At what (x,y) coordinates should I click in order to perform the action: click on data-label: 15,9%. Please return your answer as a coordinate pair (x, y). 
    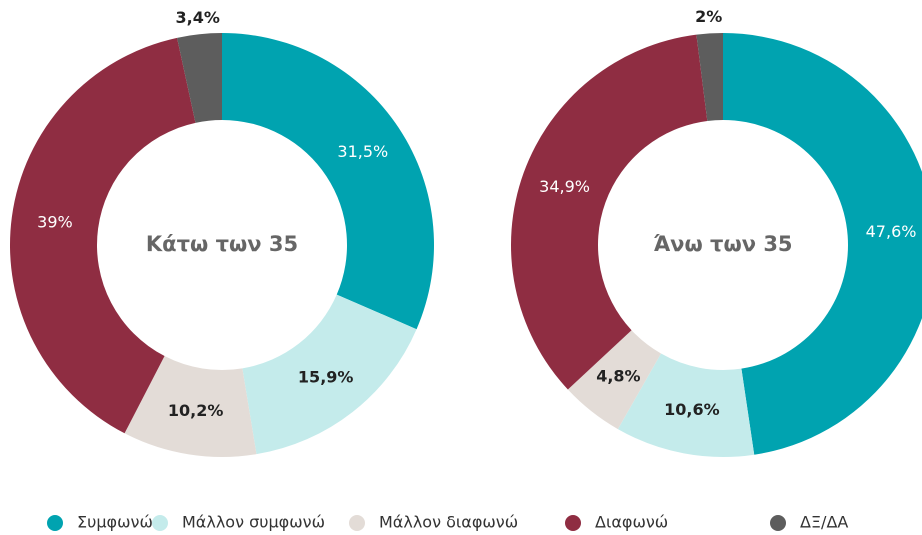
    Looking at the image, I should click on (326, 376).